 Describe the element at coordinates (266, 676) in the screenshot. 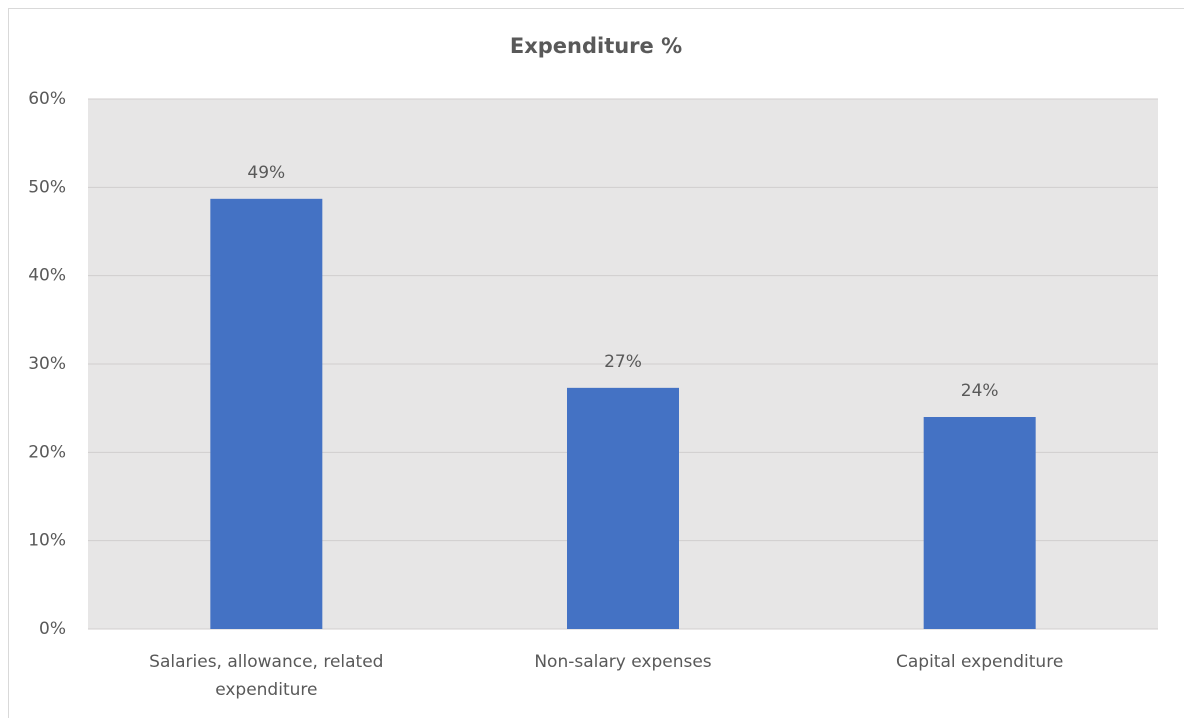

I see `x-tick-label: Salaries, allowance, related expenditure` at that location.